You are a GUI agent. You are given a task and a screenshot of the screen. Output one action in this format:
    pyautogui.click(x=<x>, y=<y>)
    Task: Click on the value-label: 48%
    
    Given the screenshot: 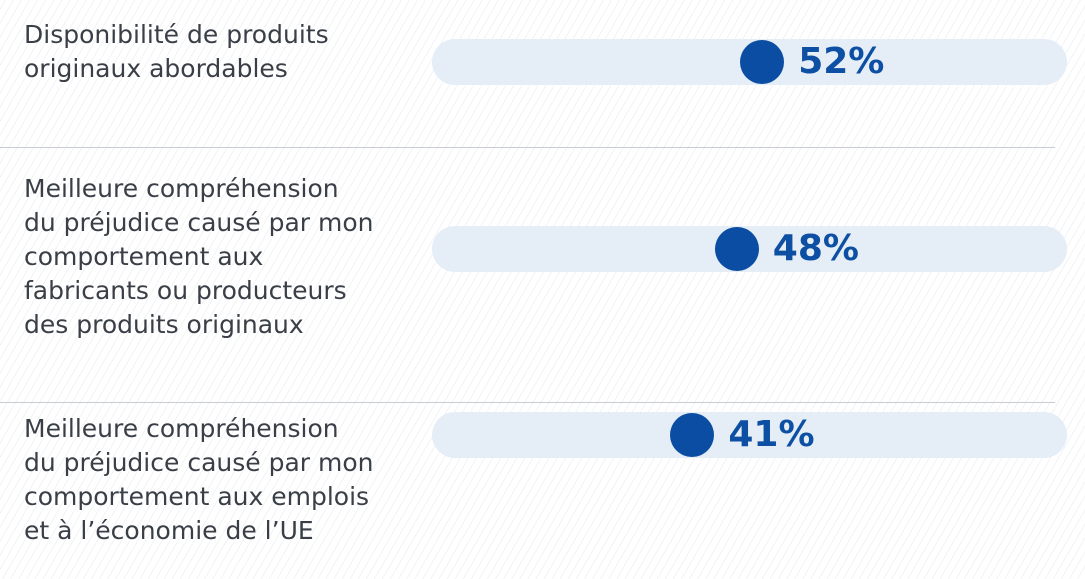 What is the action you would take?
    pyautogui.click(x=815, y=248)
    